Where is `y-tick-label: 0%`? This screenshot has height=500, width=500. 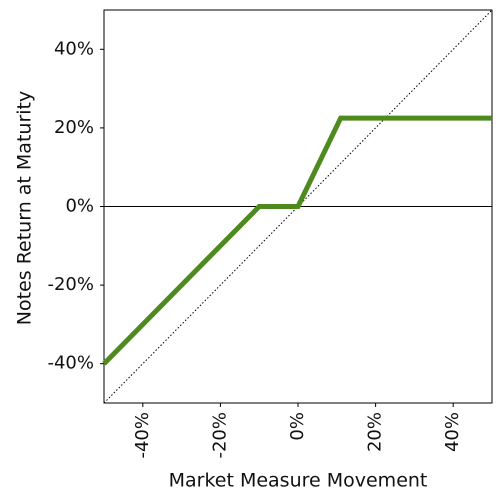 y-tick-label: 0% is located at coordinates (79, 206).